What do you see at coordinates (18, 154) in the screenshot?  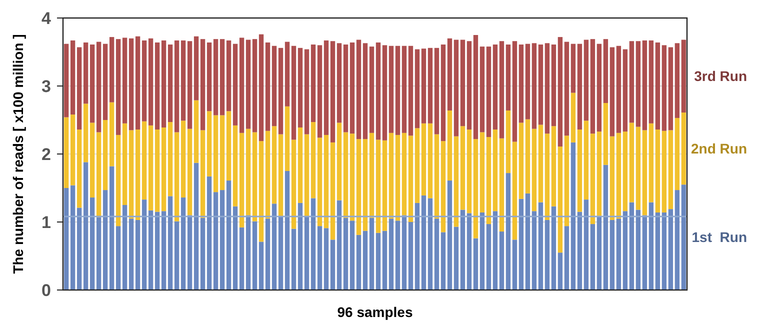 I see `y-axis-title: The number of reads [ x100 million ]` at bounding box center [18, 154].